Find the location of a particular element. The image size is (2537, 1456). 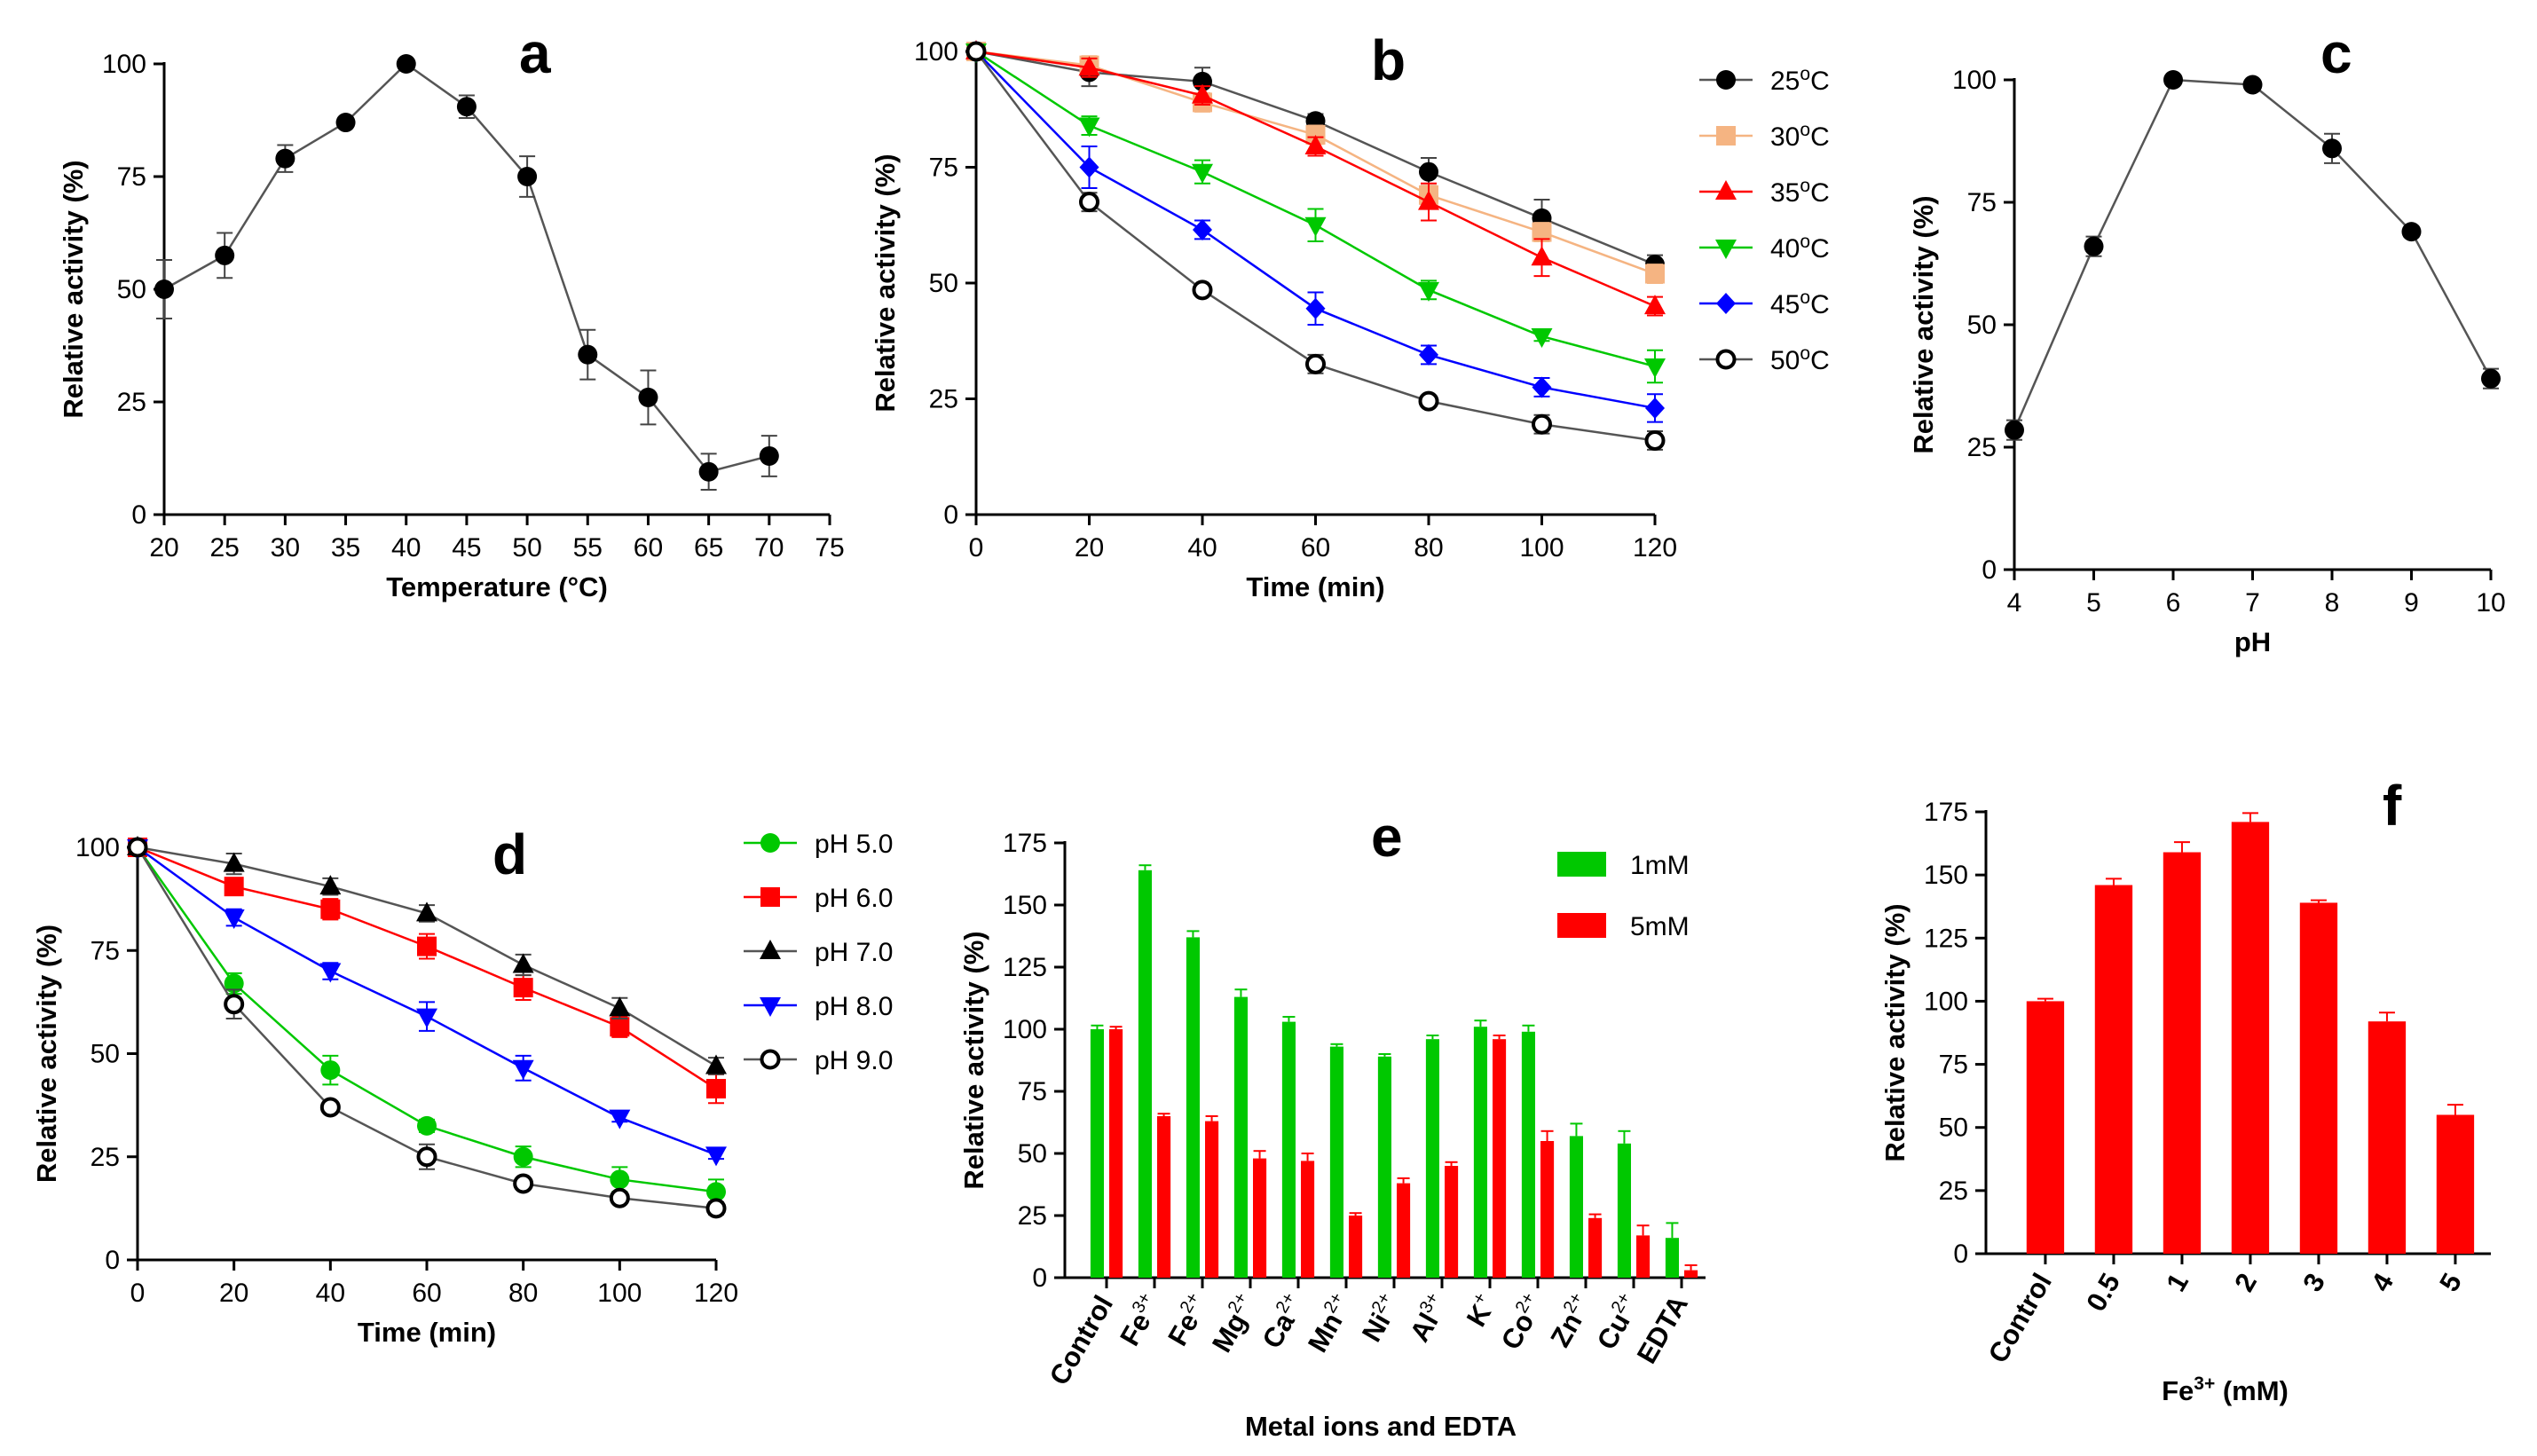

x-axis-title: Fe3+ (mM) is located at coordinates (2225, 1389).